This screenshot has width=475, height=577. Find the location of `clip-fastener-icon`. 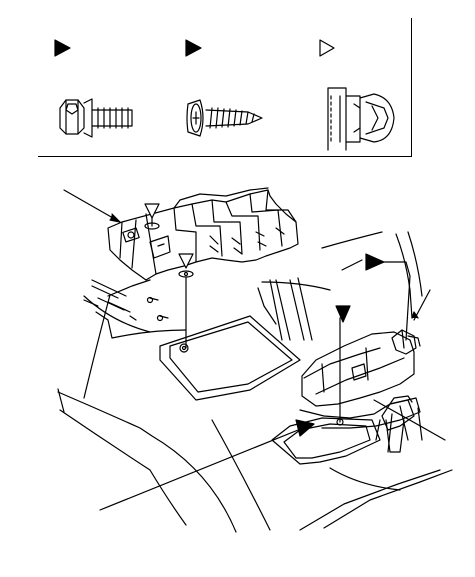

clip-fastener-icon is located at coordinates (361, 119).